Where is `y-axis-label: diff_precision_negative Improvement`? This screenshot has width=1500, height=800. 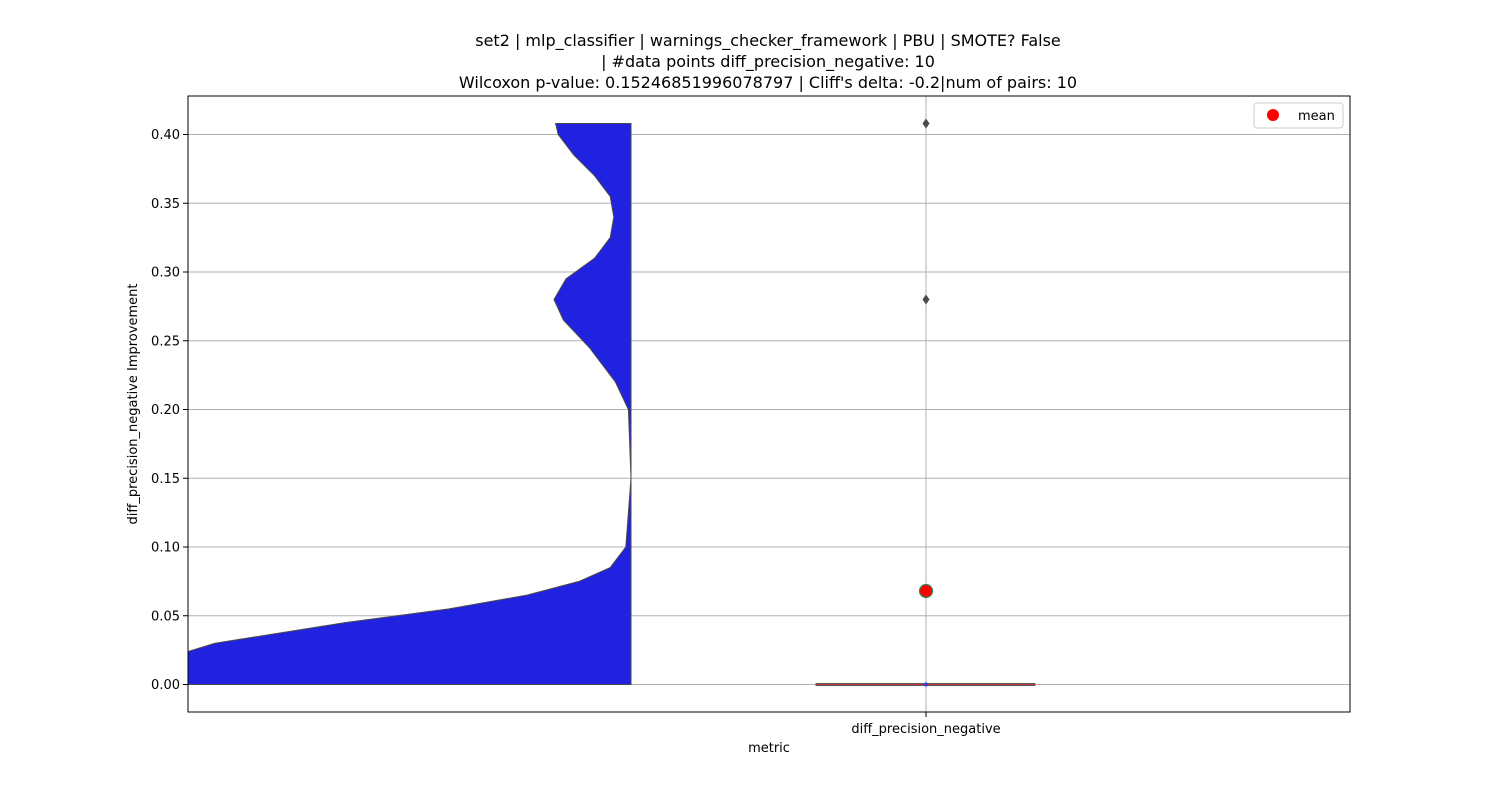 y-axis-label: diff_precision_negative Improvement is located at coordinates (133, 404).